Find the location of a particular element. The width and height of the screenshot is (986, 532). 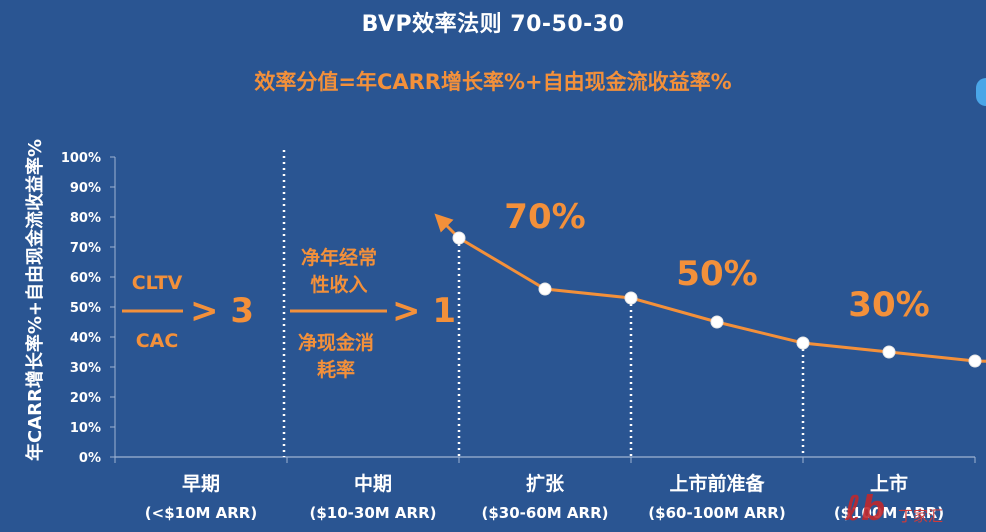

stage-arr-label: ($100M ARR) is located at coordinates (889, 513).